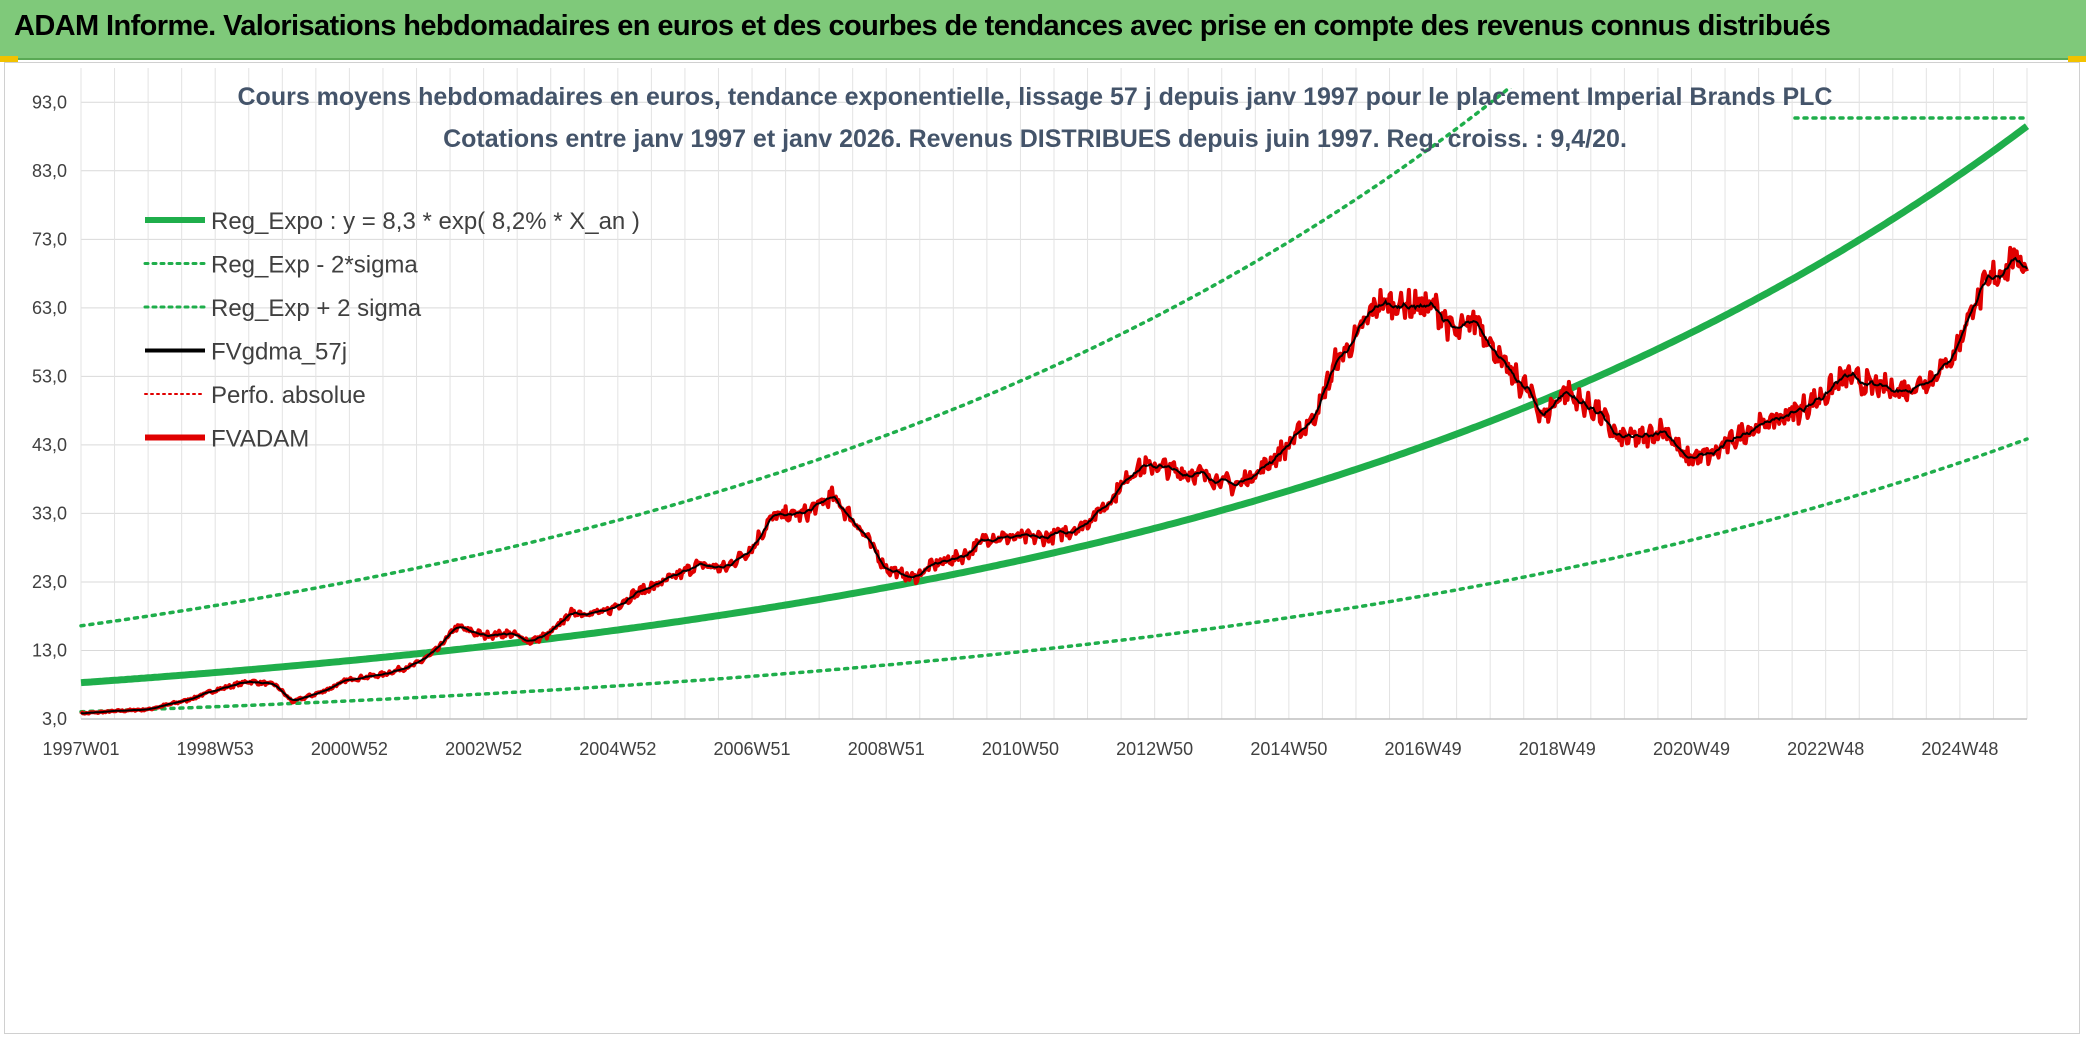 The width and height of the screenshot is (2086, 1038). What do you see at coordinates (49, 513) in the screenshot?
I see `y-tick-label: 33,0` at bounding box center [49, 513].